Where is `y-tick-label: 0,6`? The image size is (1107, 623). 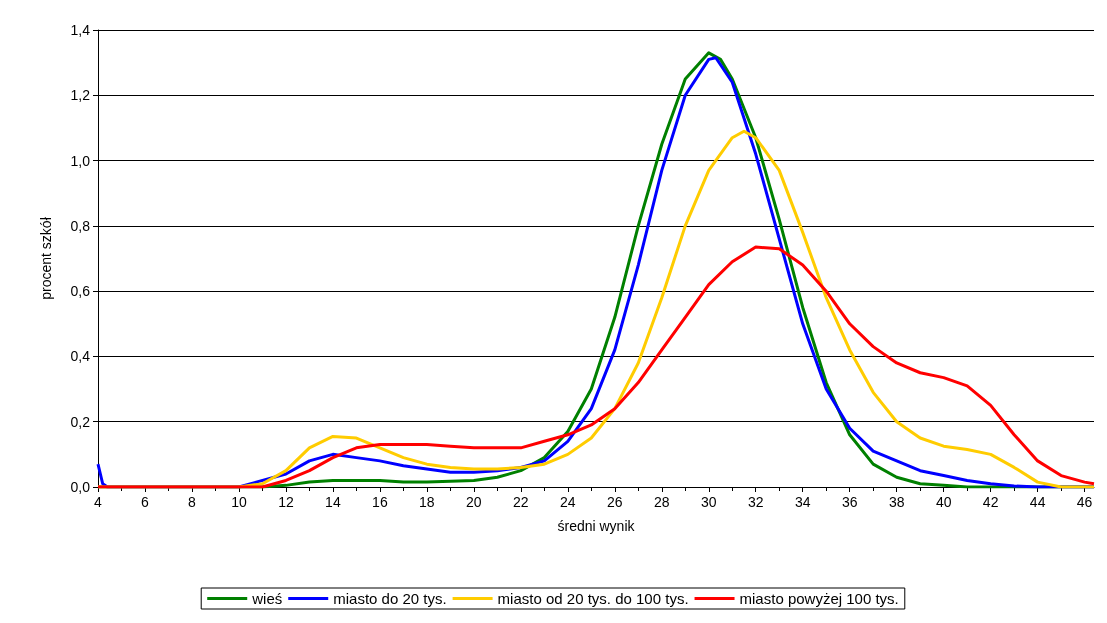 y-tick-label: 0,6 is located at coordinates (80, 291).